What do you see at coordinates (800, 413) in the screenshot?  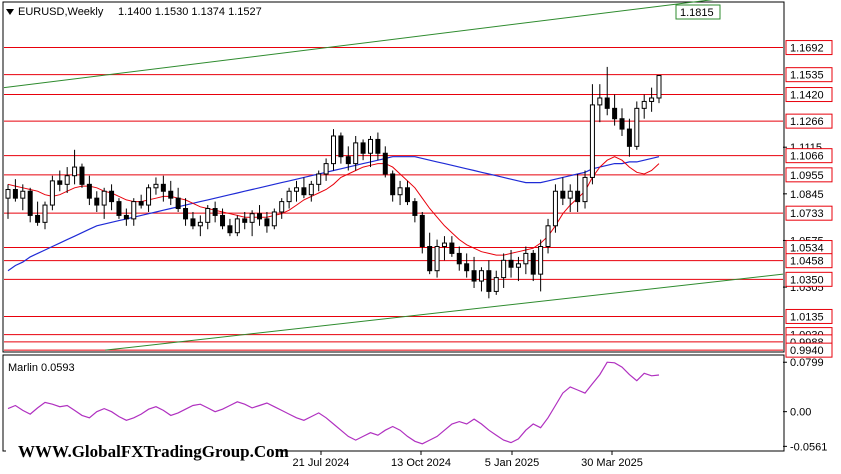 I see `oscillator-tick-label: 0.00` at bounding box center [800, 413].